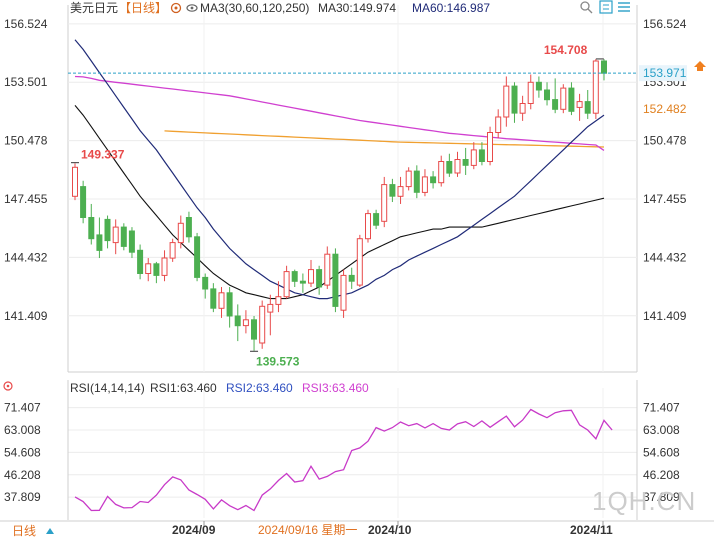  What do you see at coordinates (566, 50) in the screenshot?
I see `high-annotation: 154.708` at bounding box center [566, 50].